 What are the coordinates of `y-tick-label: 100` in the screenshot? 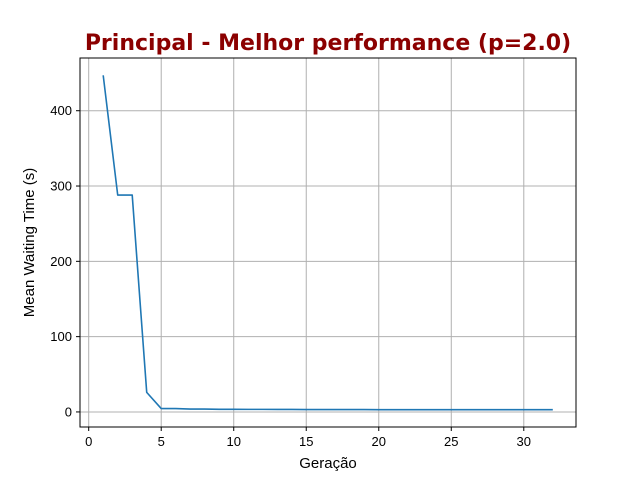 It's located at (61, 336).